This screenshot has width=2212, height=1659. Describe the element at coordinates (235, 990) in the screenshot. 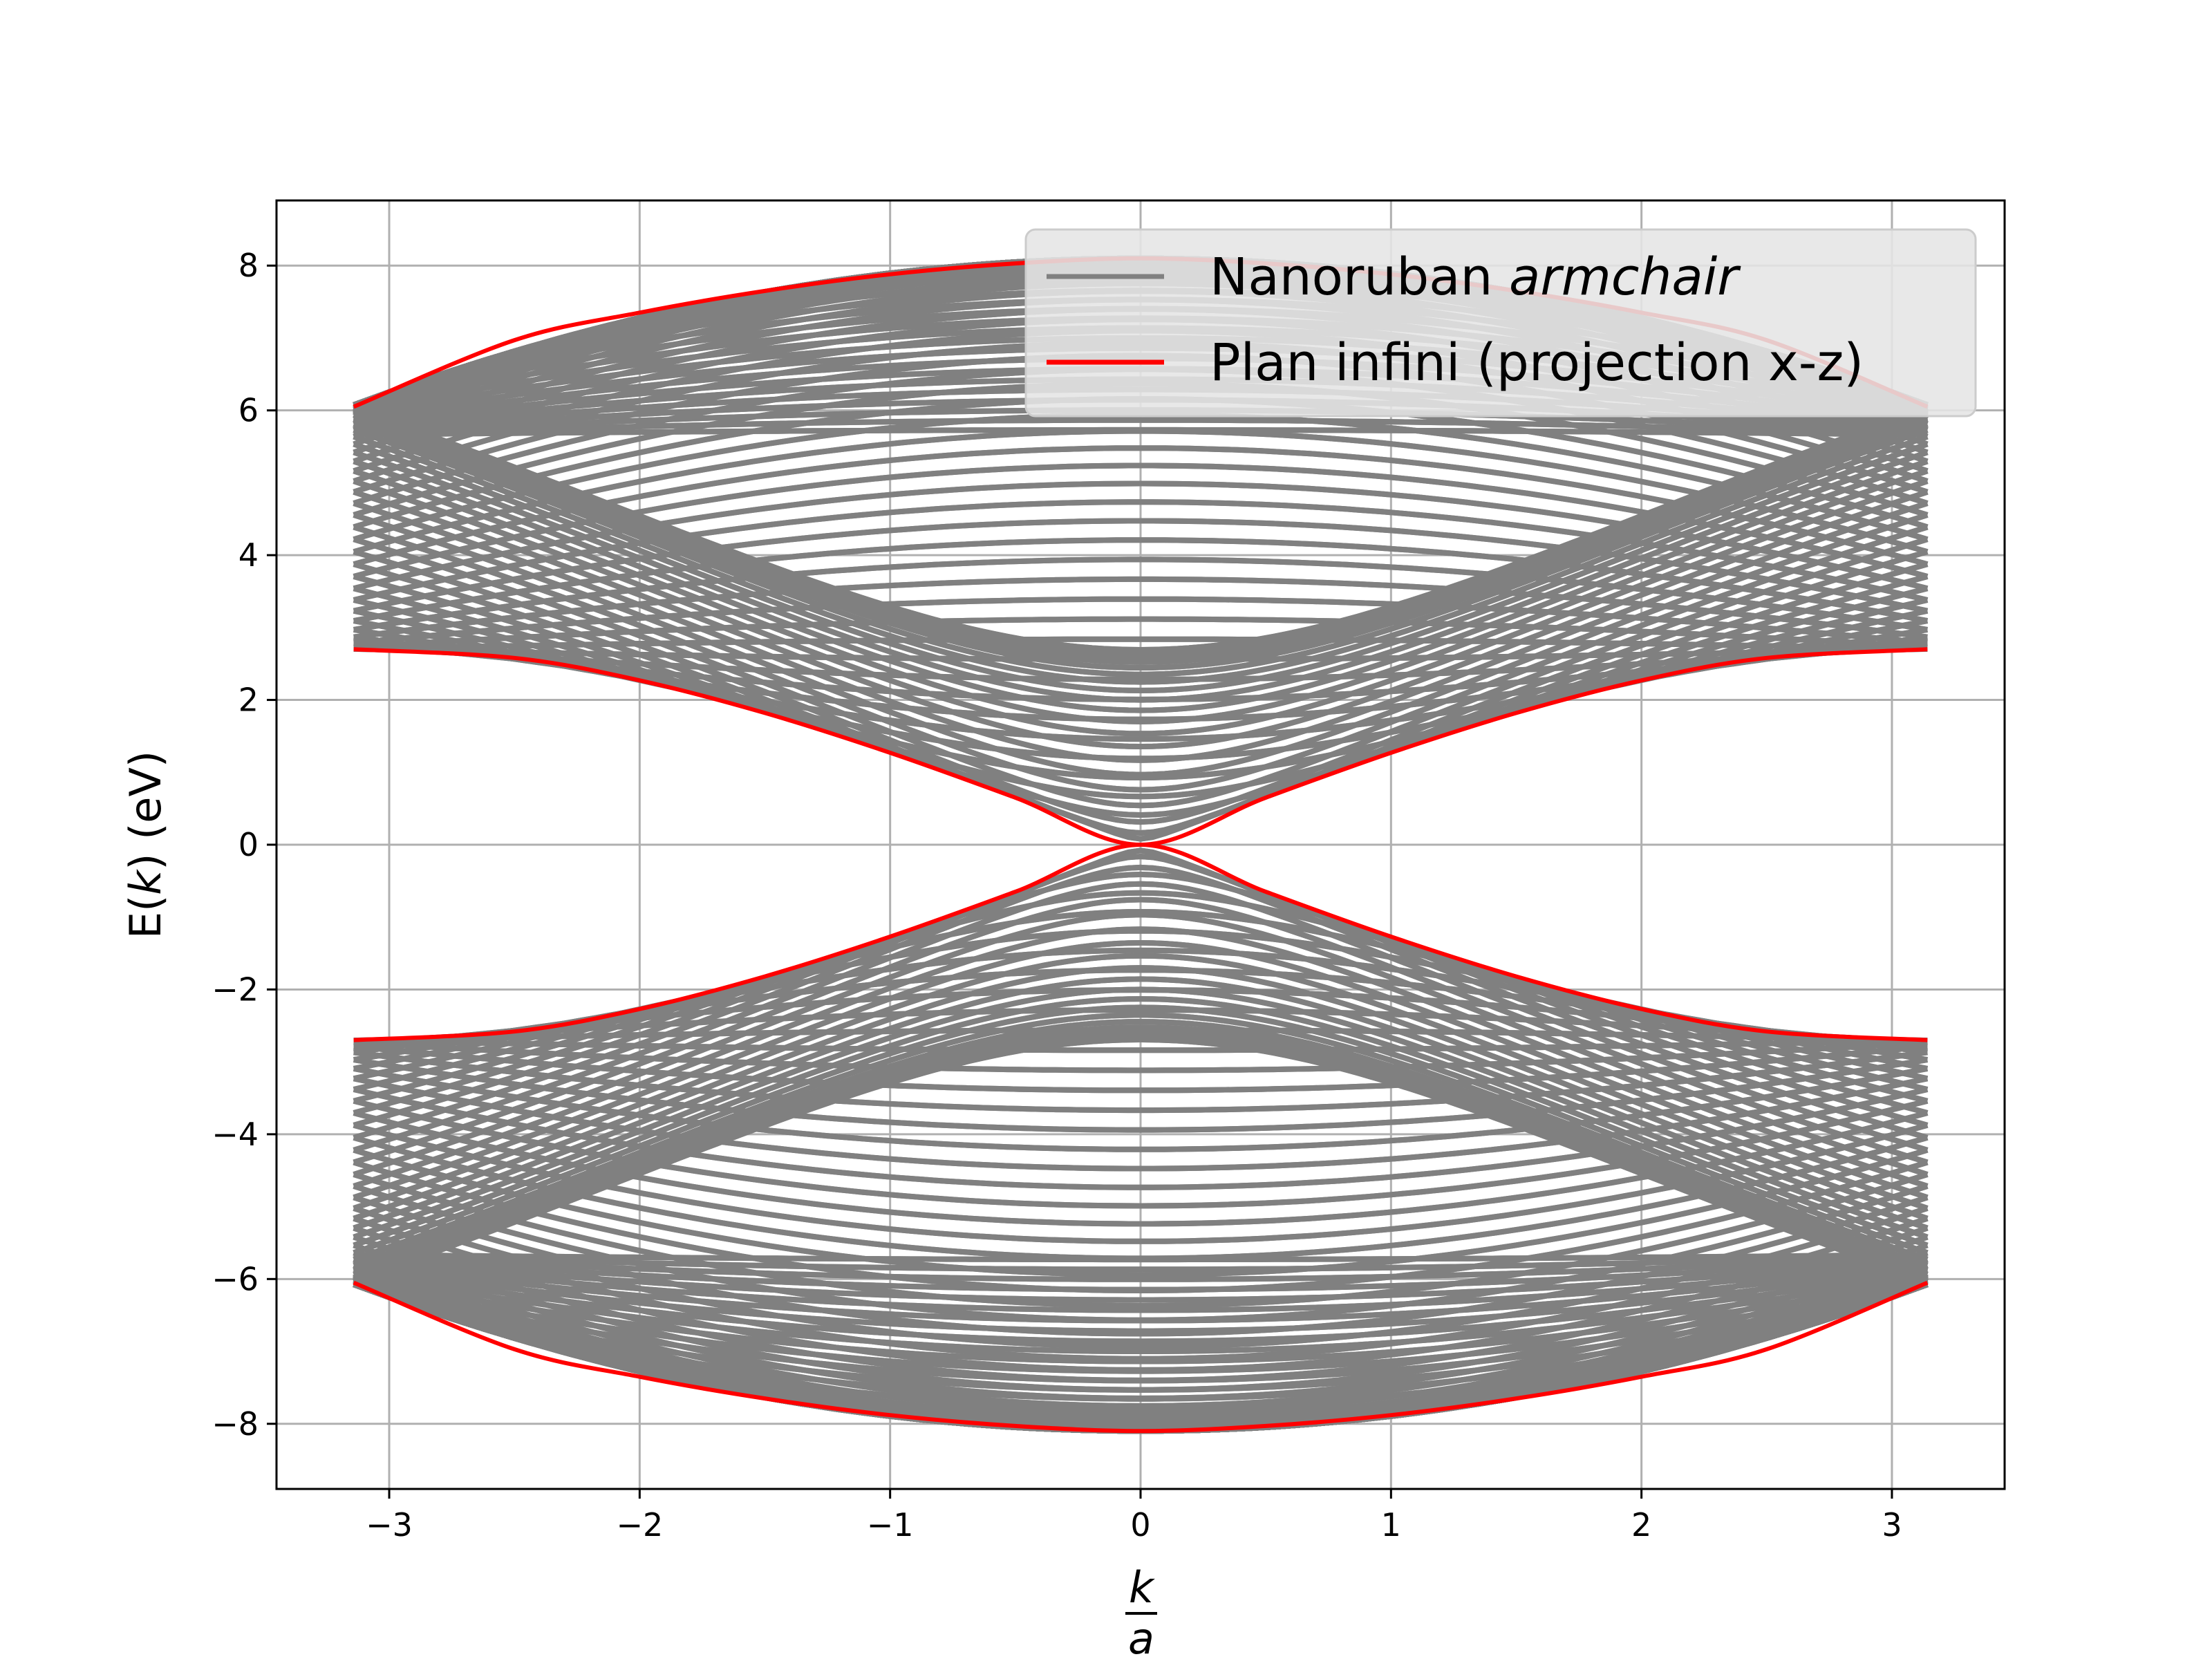

I see `y-tick-label: −2` at that location.